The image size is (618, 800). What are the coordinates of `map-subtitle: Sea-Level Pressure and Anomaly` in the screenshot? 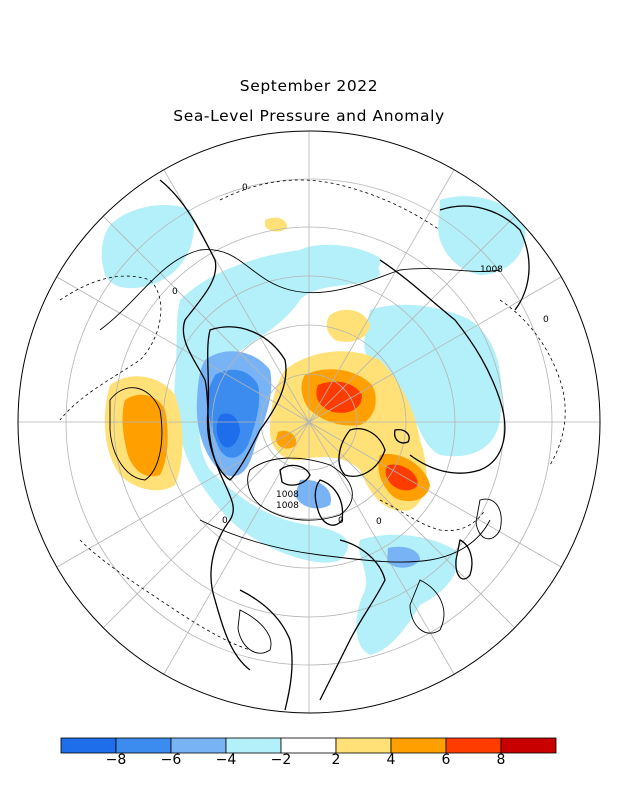 It's located at (309, 116).